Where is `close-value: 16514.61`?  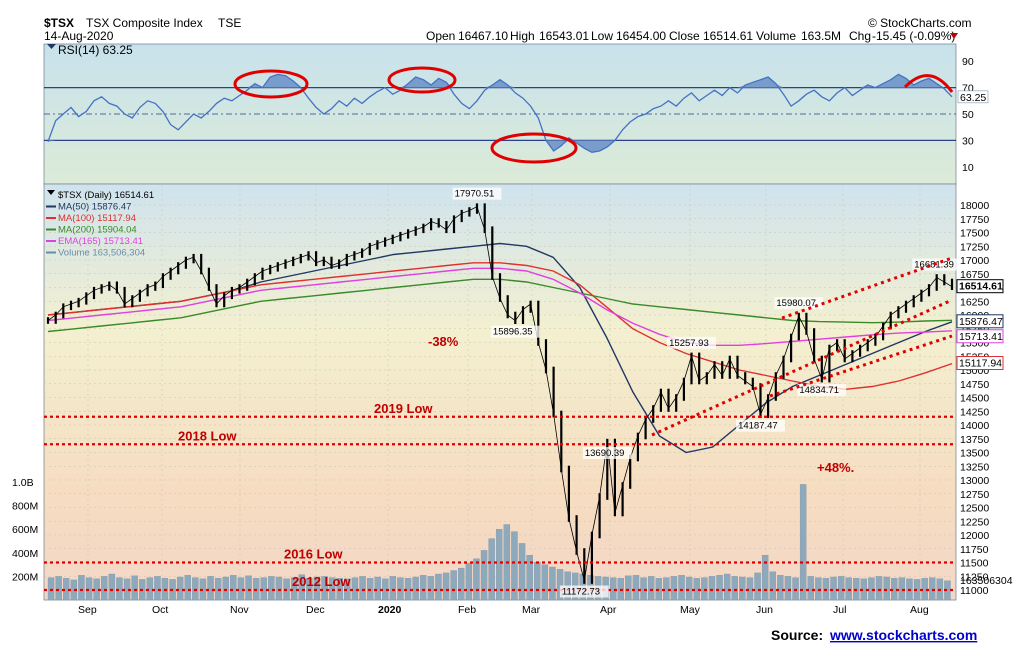 close-value: 16514.61 is located at coordinates (728, 36).